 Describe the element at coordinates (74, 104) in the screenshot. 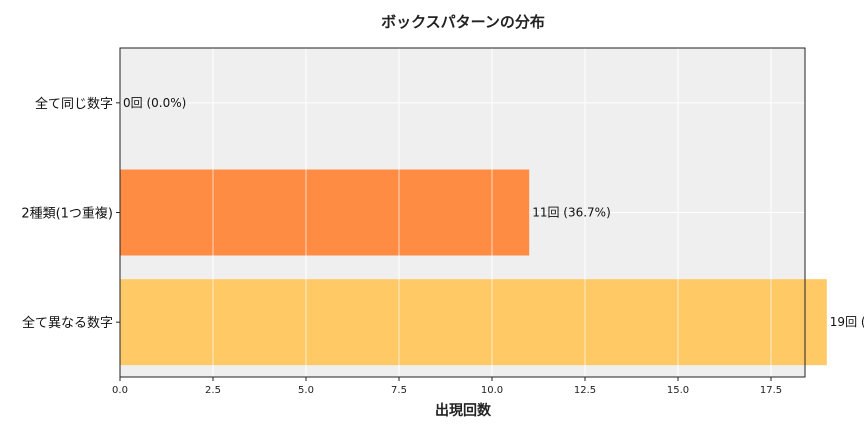

I see `y-category-label: 全て同じ数字` at that location.